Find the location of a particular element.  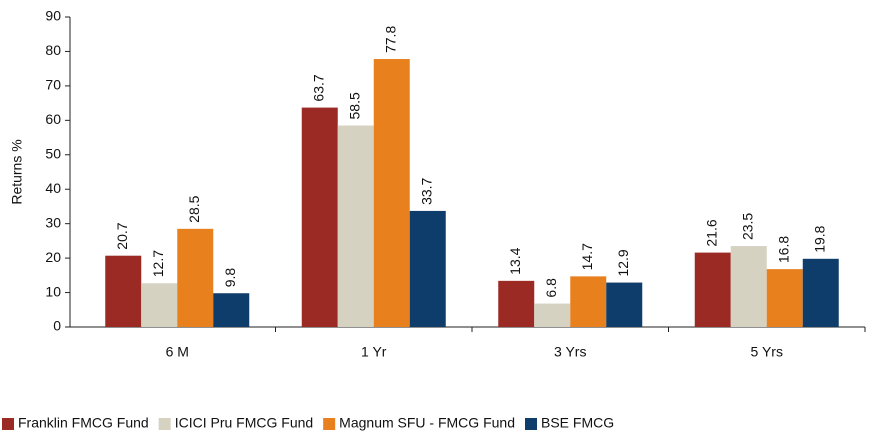

legend-label: Magnum SFU - FMCG Fund is located at coordinates (427, 423).